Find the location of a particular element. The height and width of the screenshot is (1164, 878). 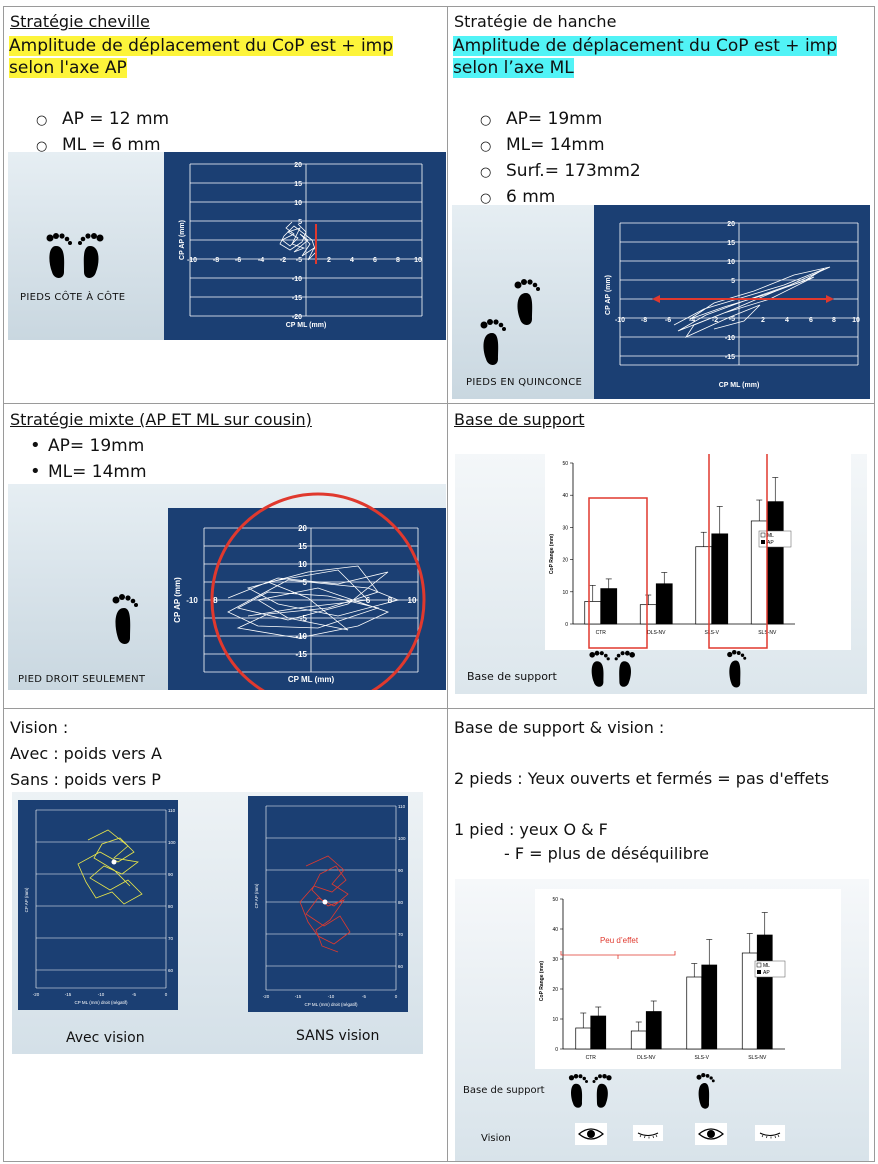

x-tick-label: SLS-NV is located at coordinates (757, 1058).